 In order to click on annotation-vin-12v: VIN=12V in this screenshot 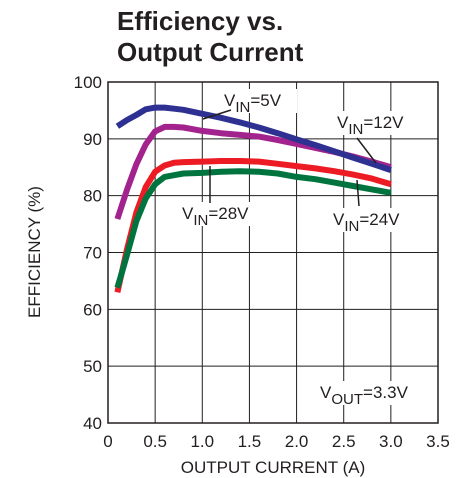, I will do `click(376, 137)`.